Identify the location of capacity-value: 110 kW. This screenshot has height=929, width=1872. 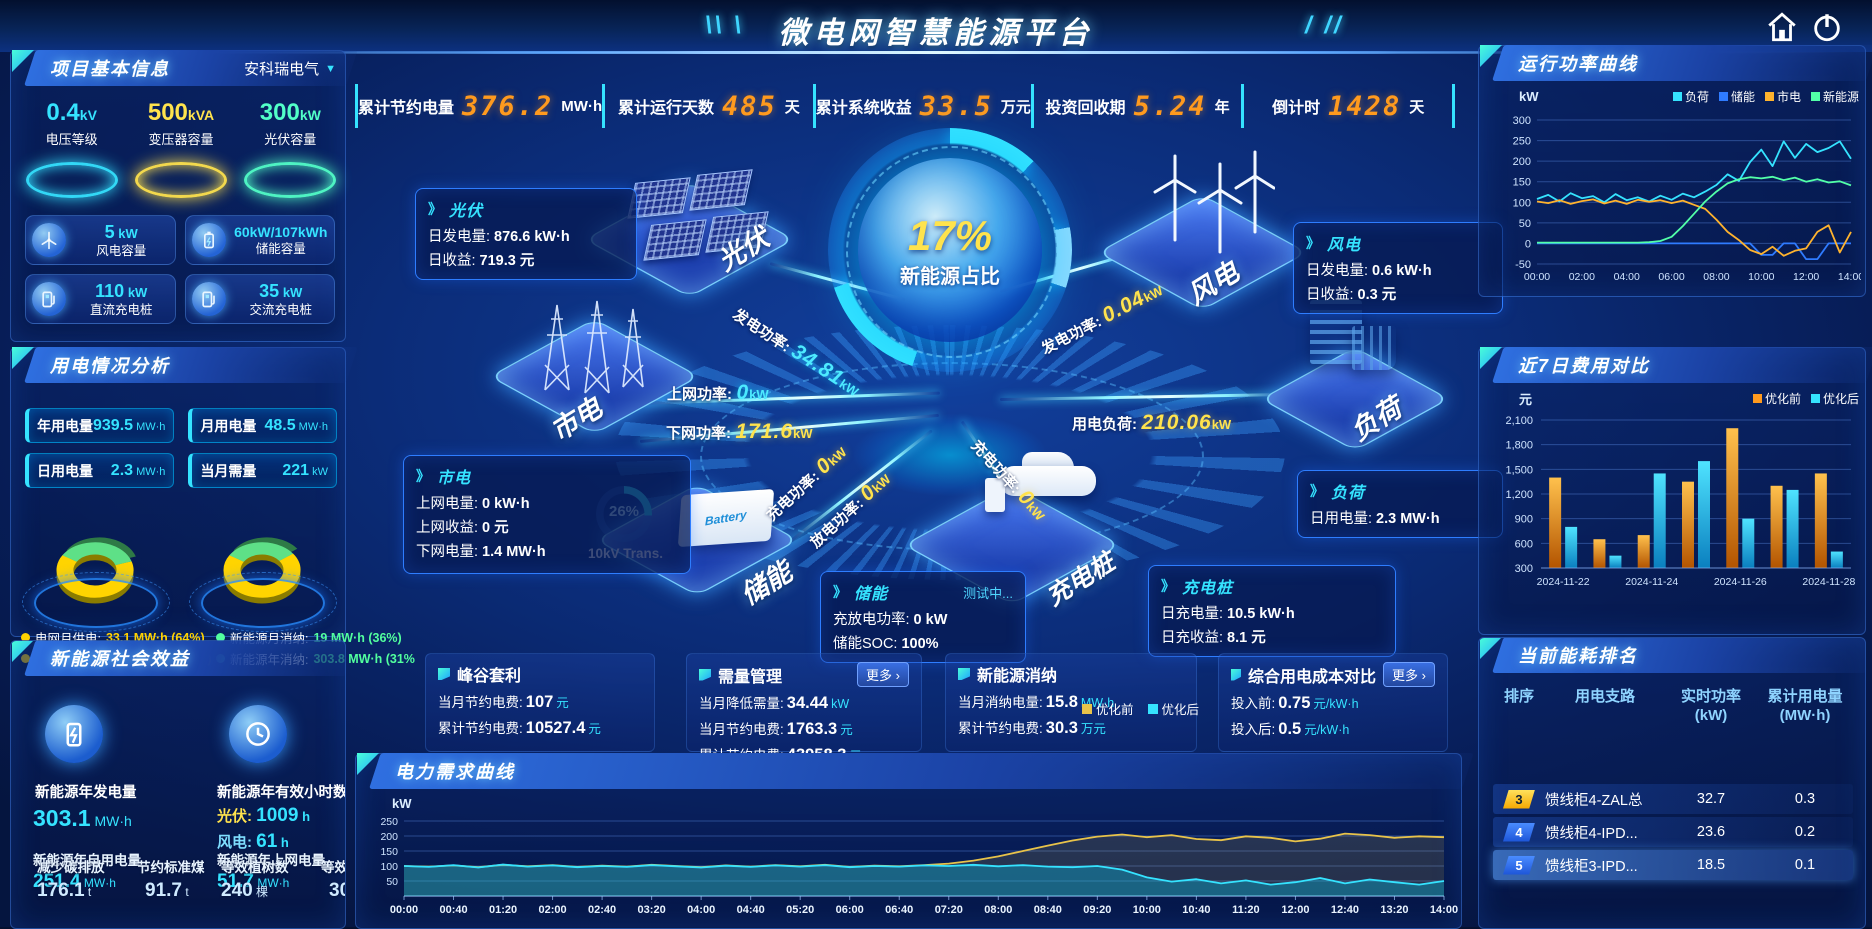
(121, 291).